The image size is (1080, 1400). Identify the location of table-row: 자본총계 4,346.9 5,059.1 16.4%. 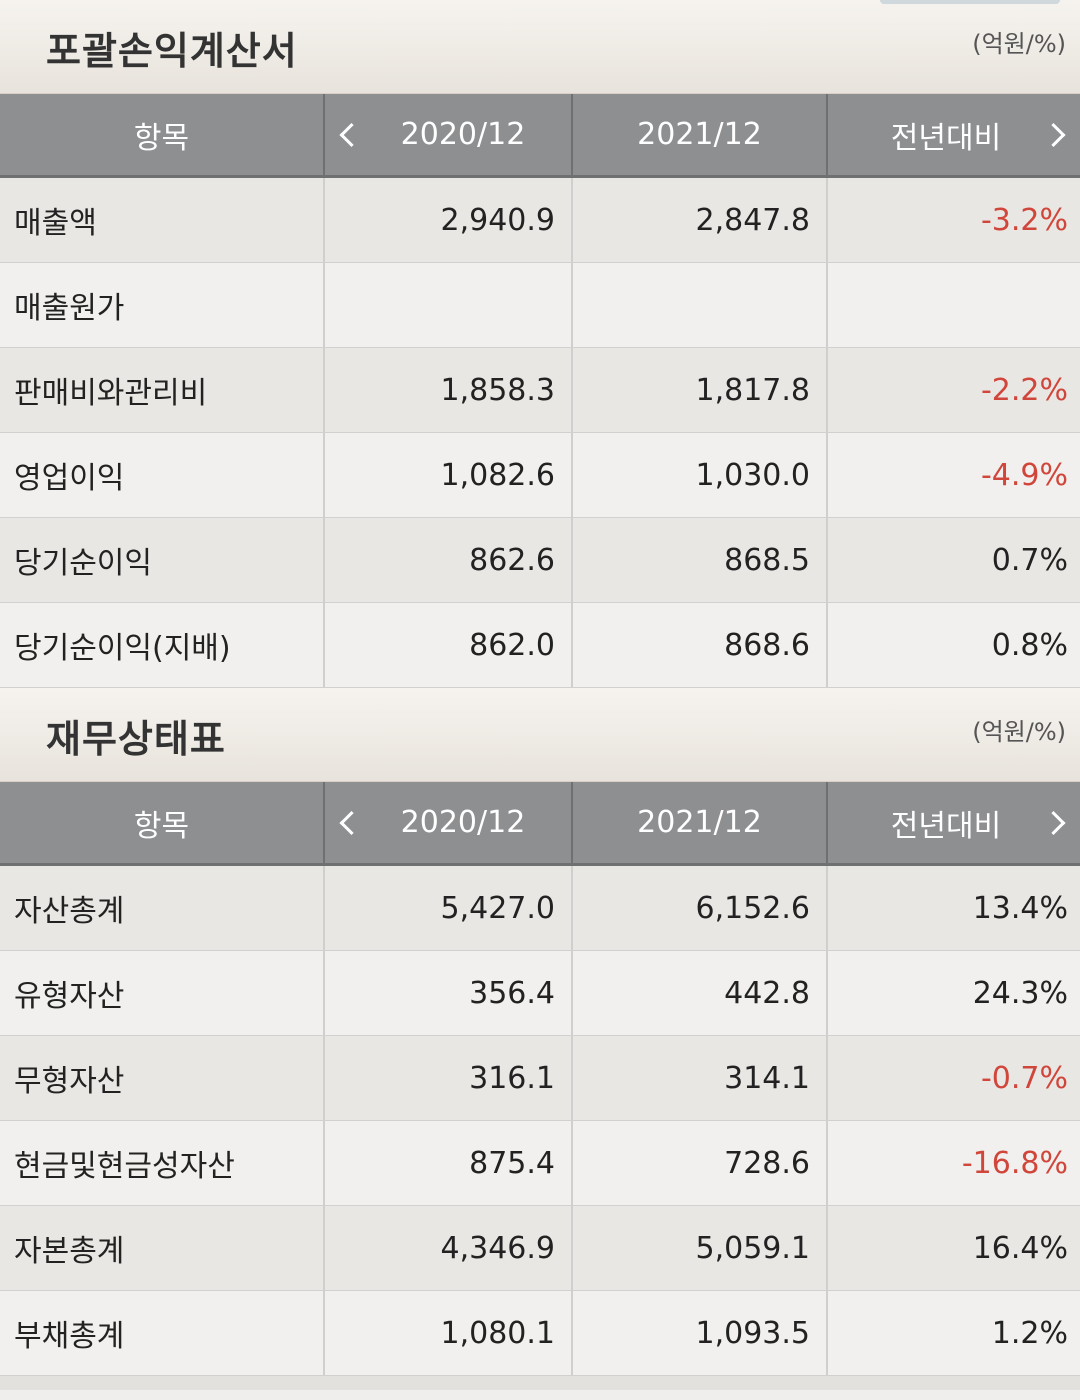
(540, 1248).